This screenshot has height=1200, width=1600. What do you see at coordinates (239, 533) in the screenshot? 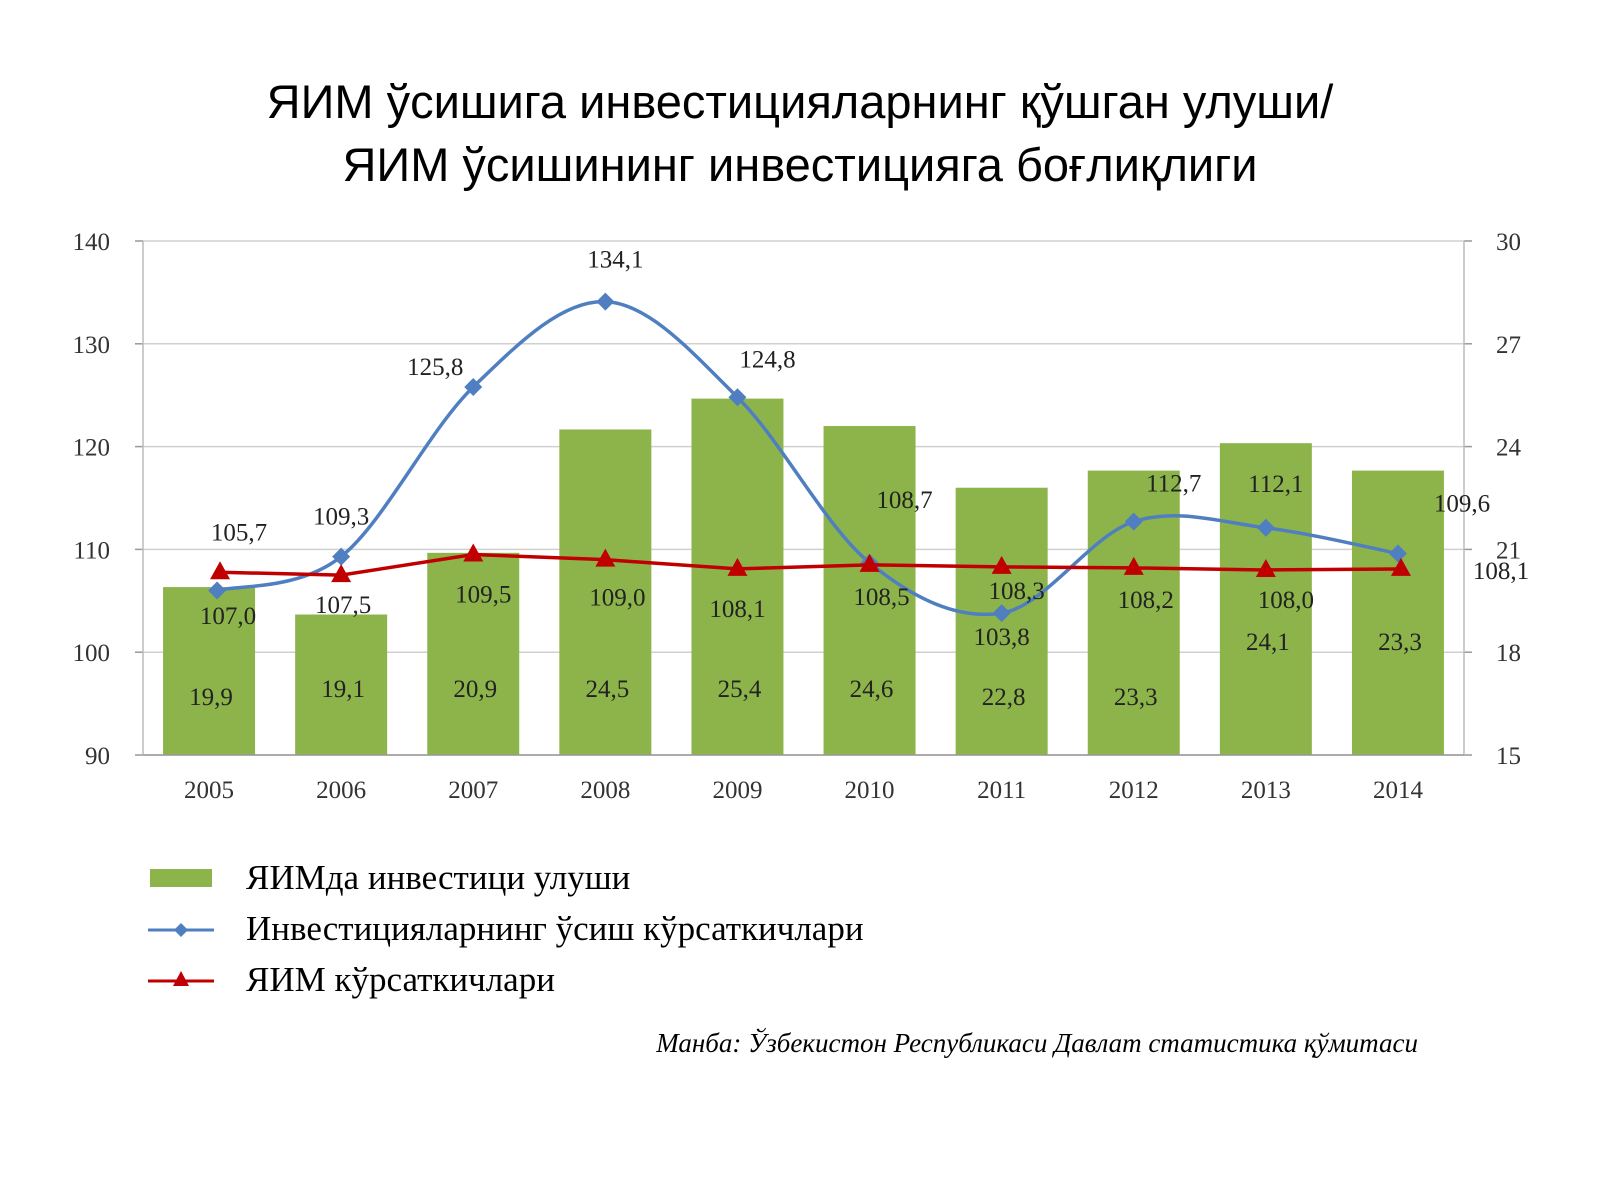
I see `invest-value-label: 105,7` at bounding box center [239, 533].